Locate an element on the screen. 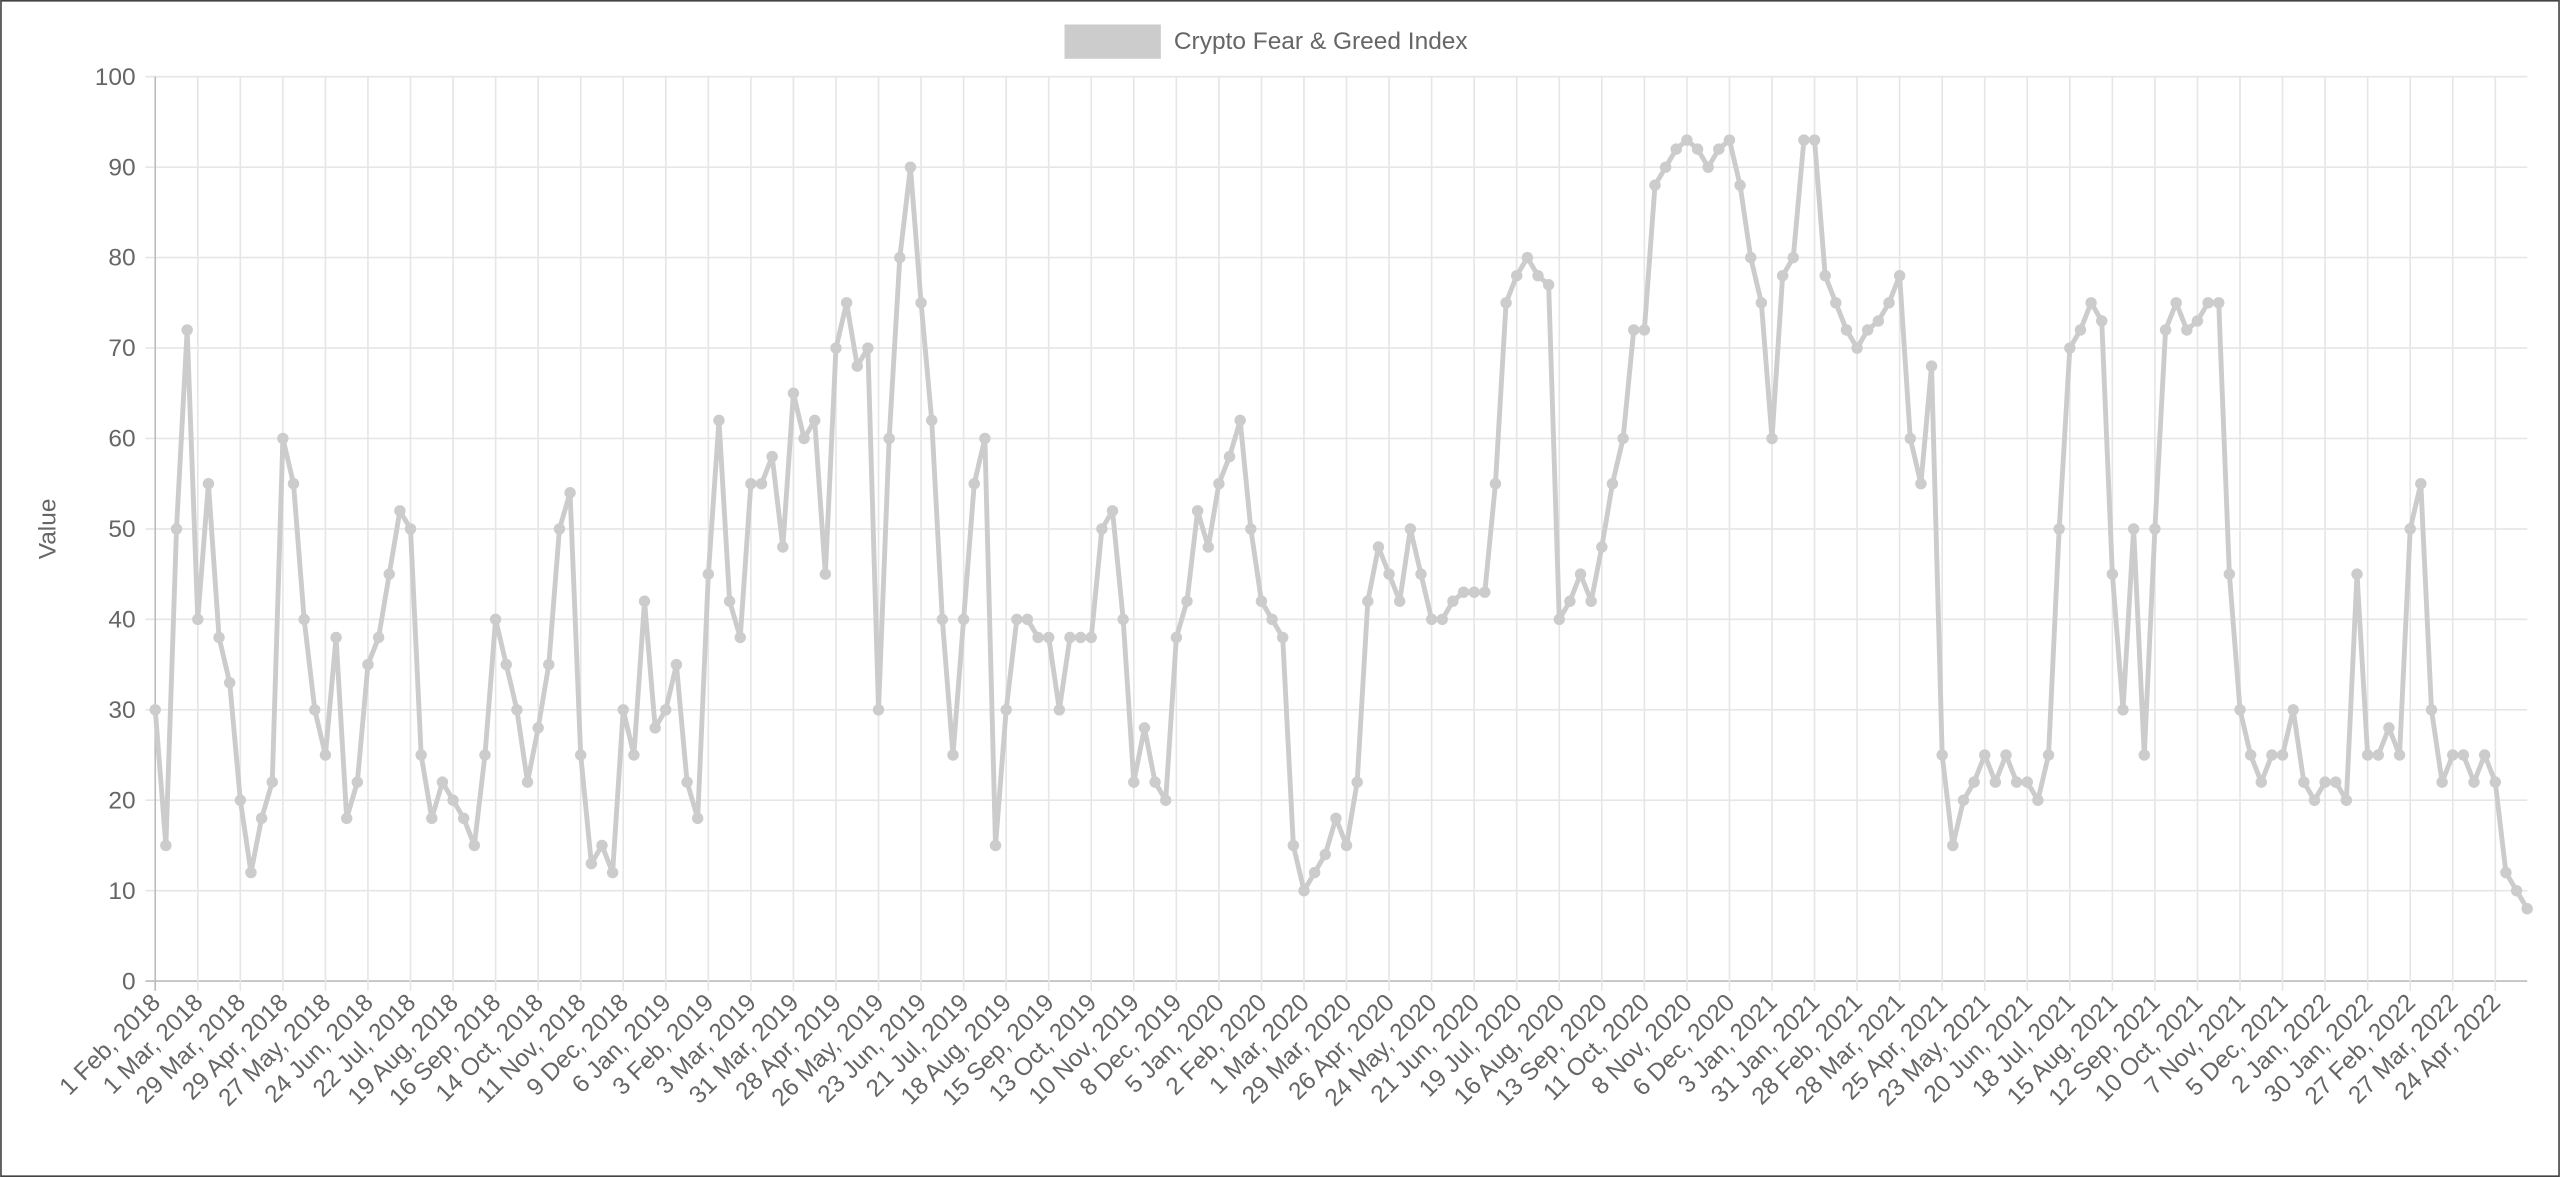 The image size is (2560, 1177). y-tick-label: 50 is located at coordinates (121, 529).